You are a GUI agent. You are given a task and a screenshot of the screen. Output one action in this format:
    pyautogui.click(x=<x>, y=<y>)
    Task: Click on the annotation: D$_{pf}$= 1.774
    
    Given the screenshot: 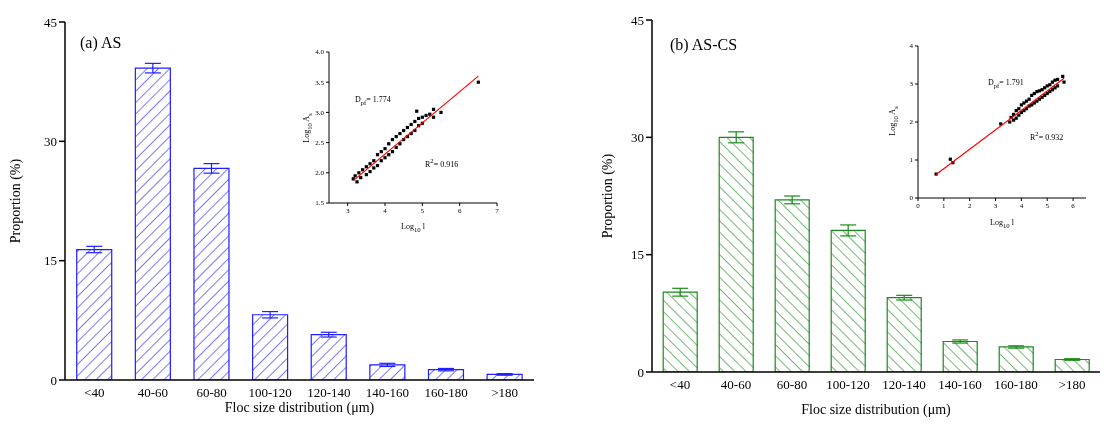 What is the action you would take?
    pyautogui.click(x=373, y=100)
    